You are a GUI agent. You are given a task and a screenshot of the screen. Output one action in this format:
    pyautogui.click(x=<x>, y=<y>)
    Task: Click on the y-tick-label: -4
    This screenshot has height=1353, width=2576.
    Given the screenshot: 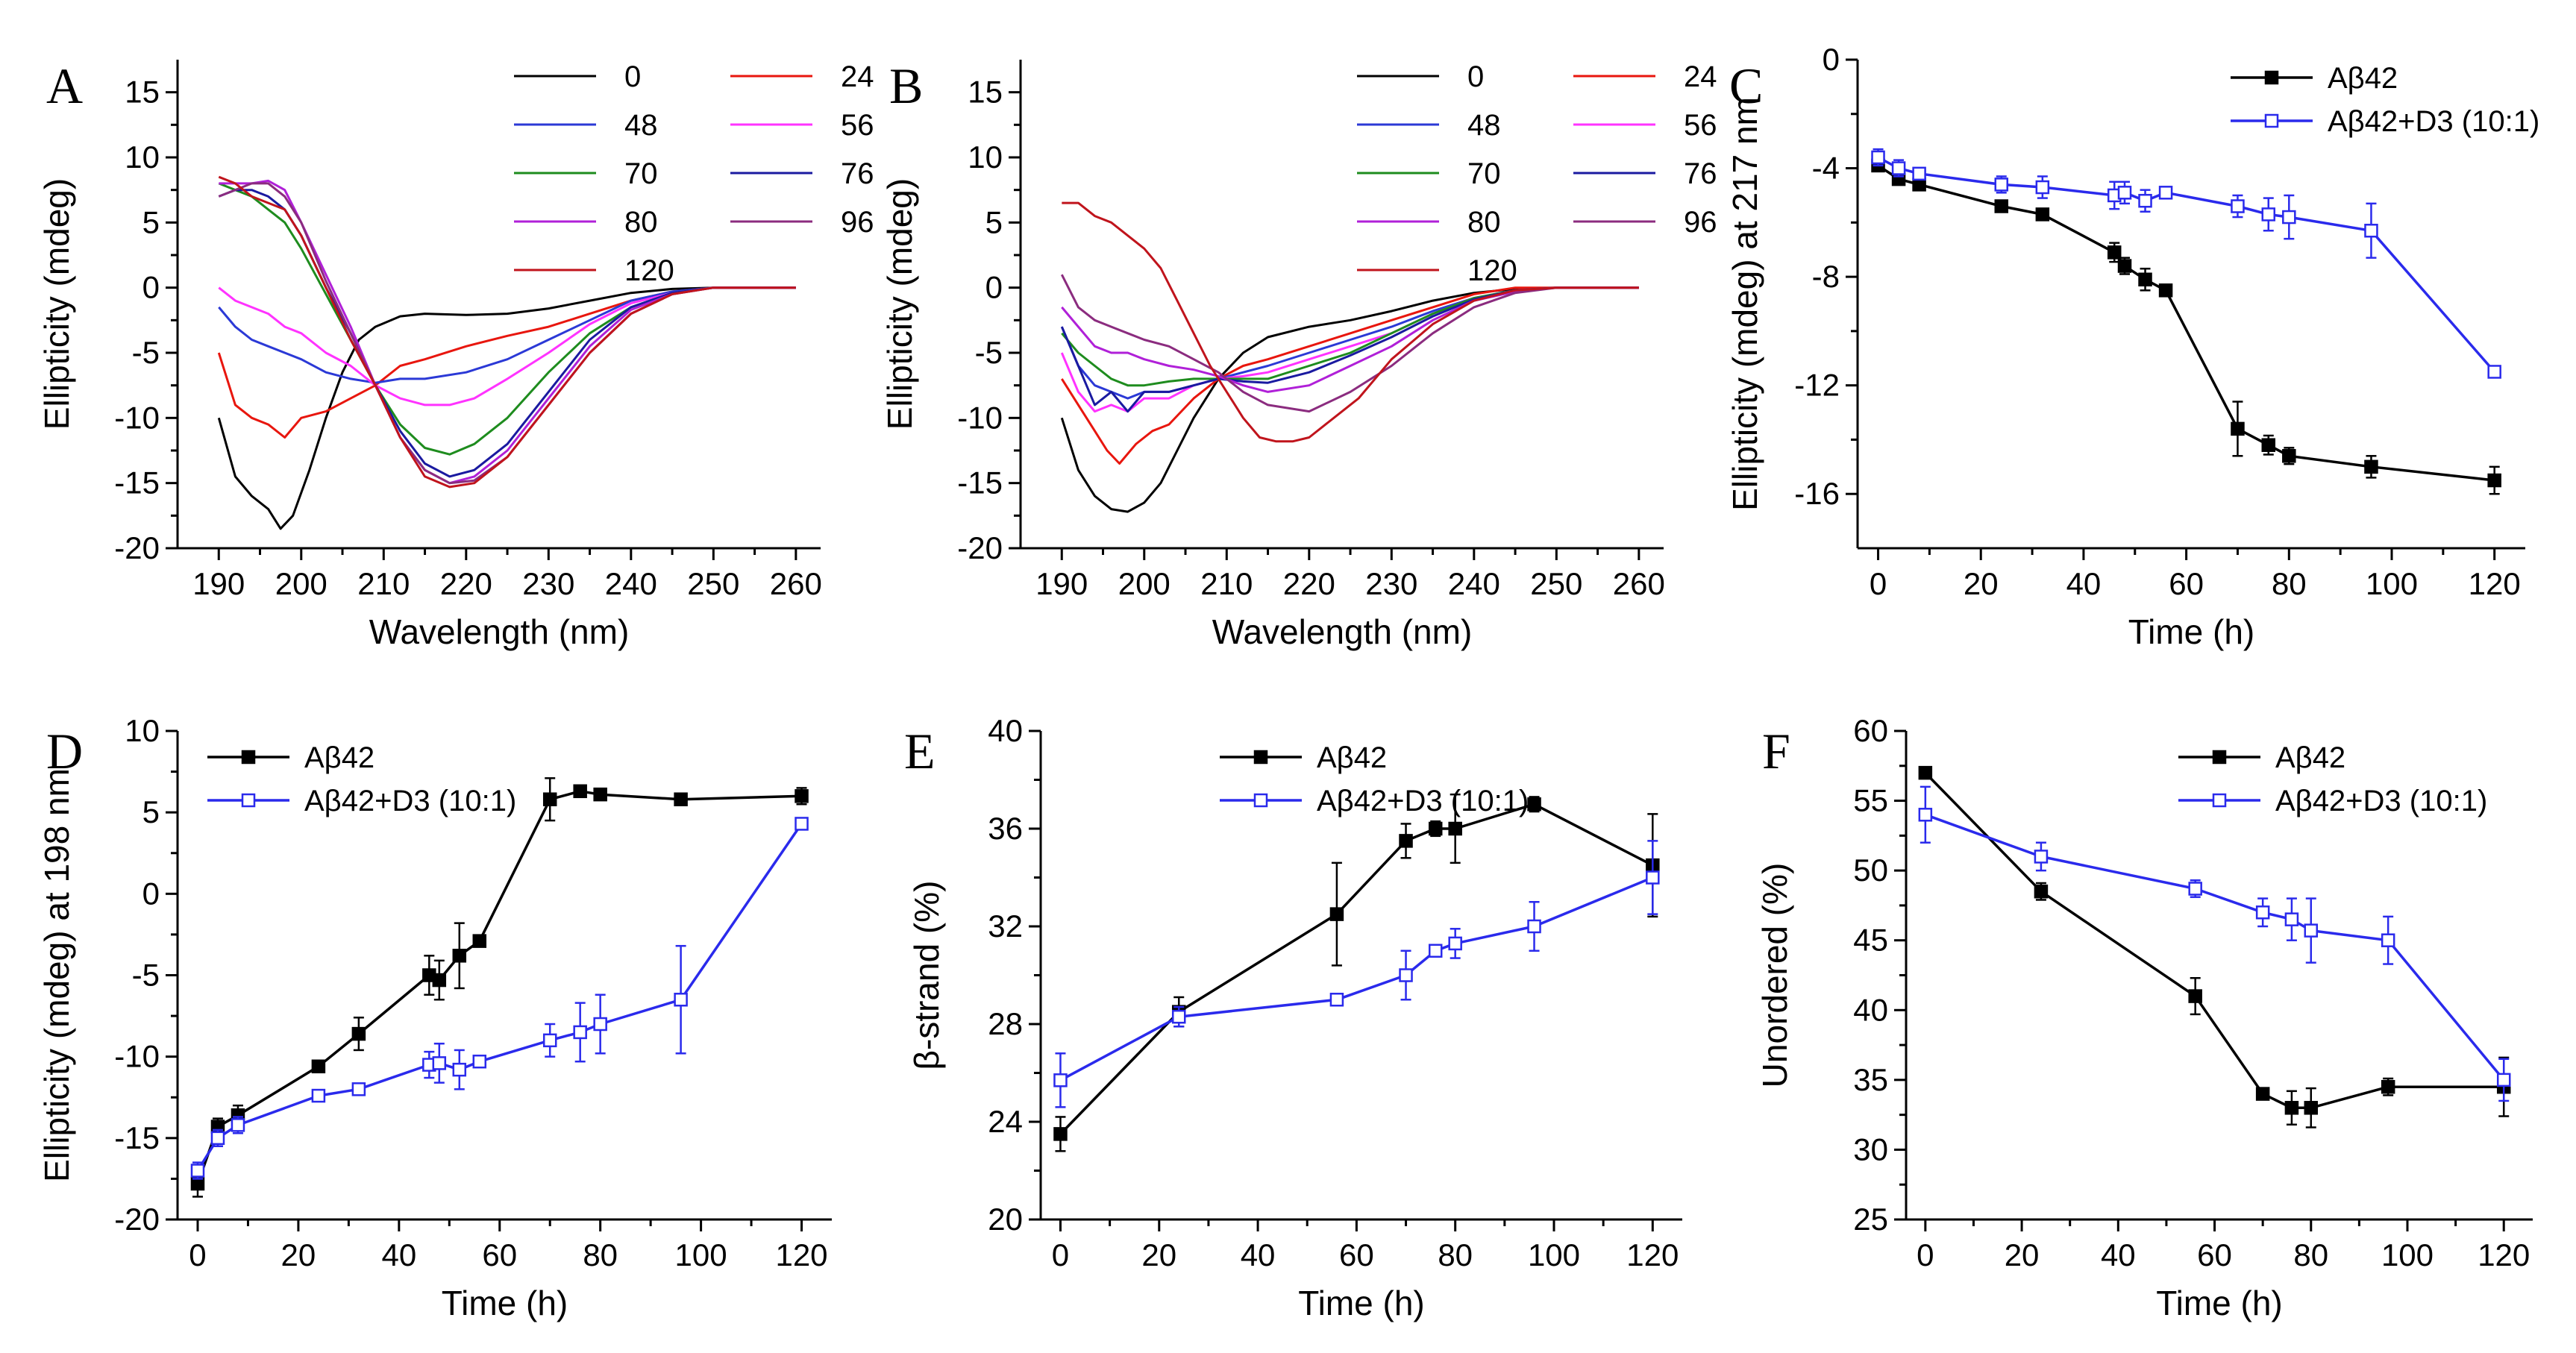 What is the action you would take?
    pyautogui.click(x=1826, y=169)
    